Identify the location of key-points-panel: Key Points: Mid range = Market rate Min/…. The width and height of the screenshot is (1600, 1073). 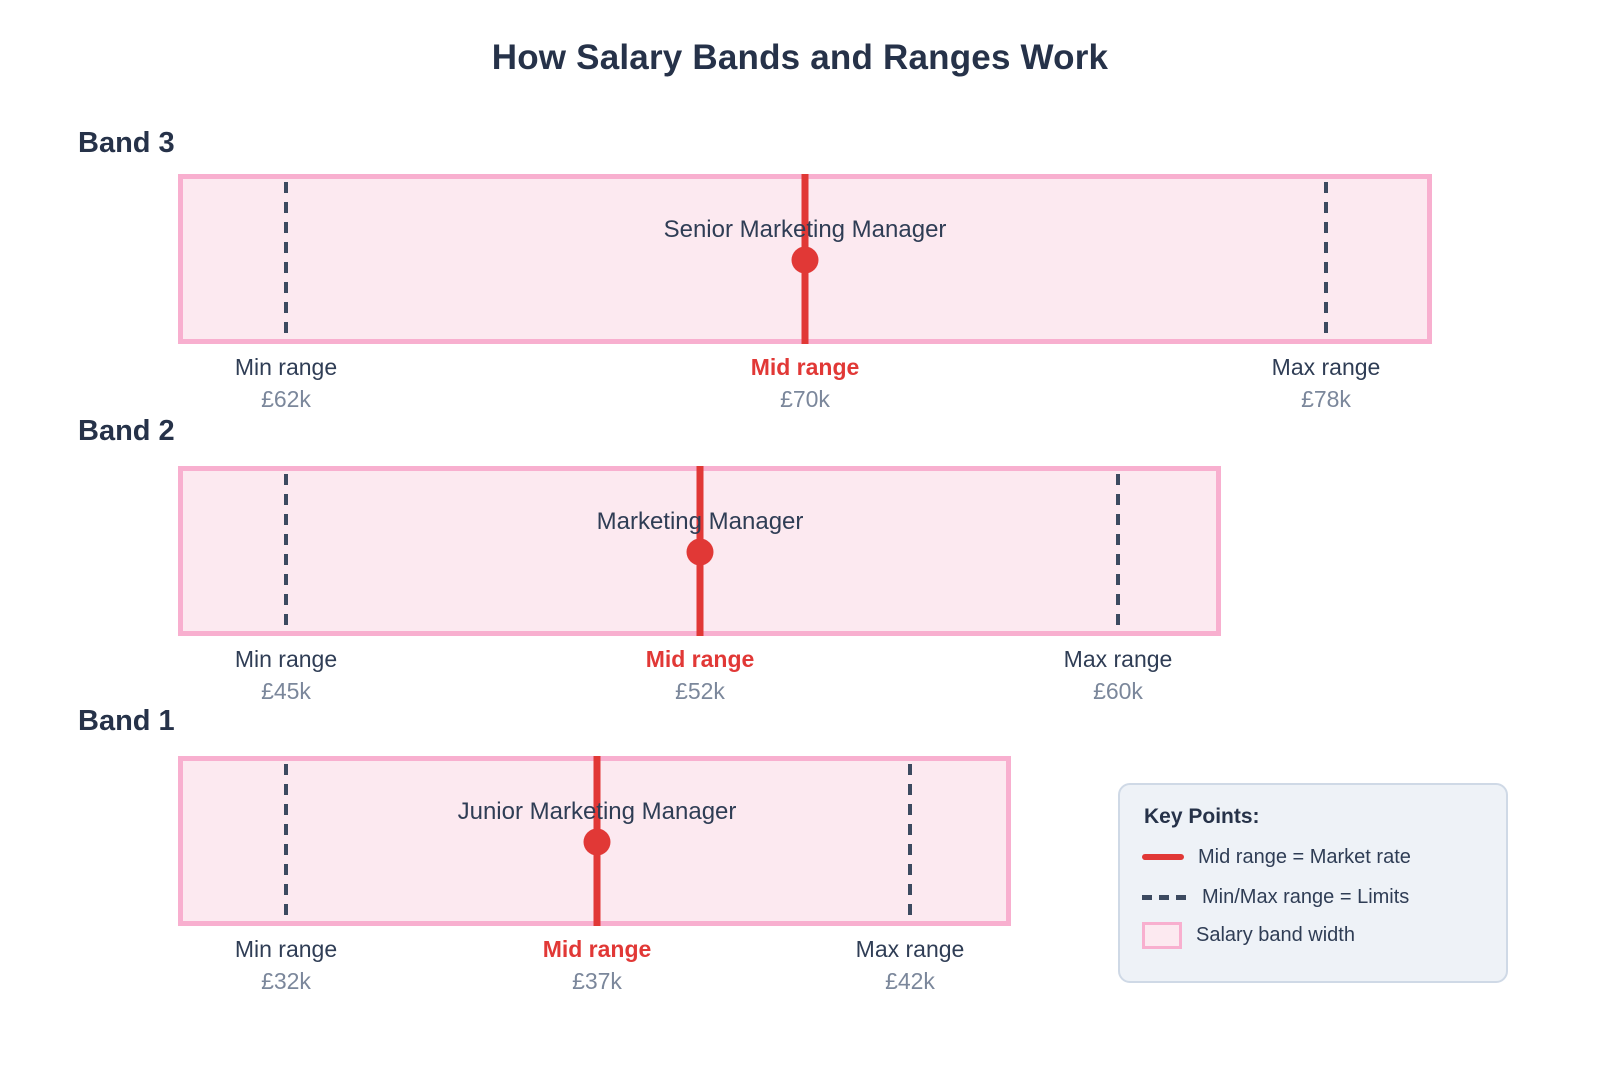
(1313, 883).